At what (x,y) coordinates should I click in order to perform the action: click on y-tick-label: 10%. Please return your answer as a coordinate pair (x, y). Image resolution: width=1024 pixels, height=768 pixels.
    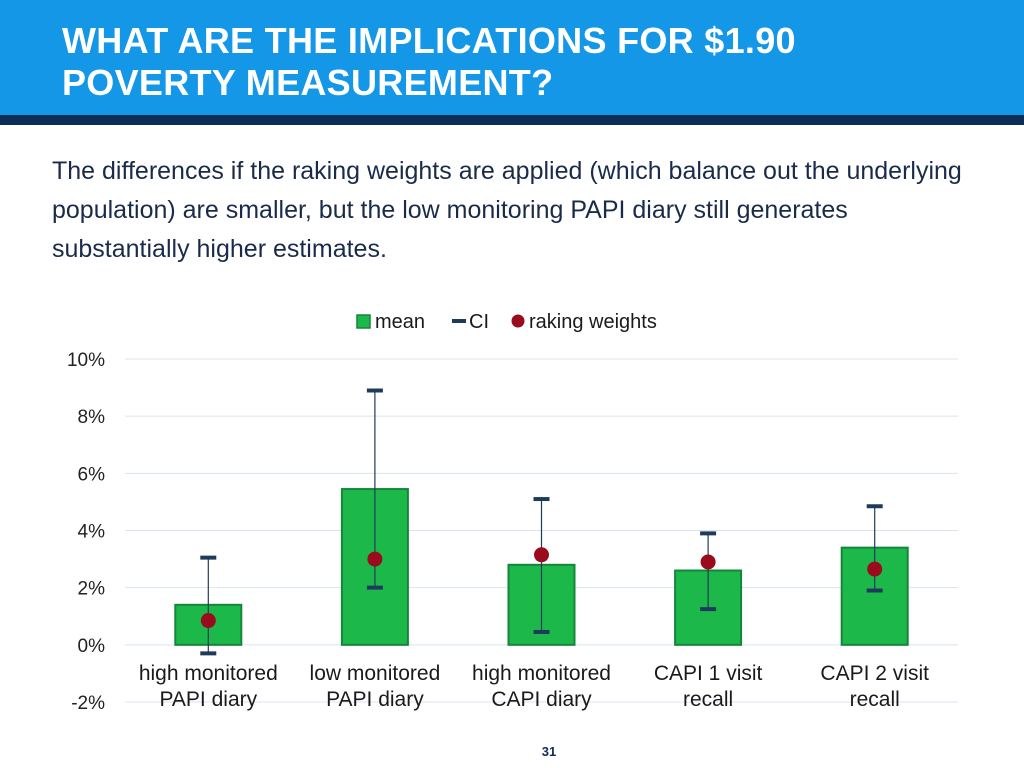
    Looking at the image, I should click on (86, 360).